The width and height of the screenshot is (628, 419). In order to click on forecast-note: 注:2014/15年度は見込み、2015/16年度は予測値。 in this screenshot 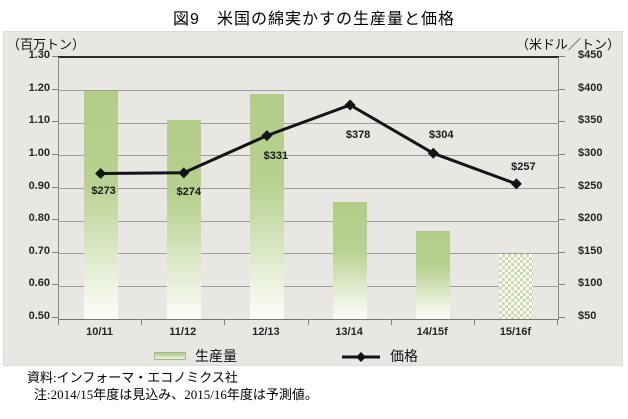, I will do `click(176, 394)`.